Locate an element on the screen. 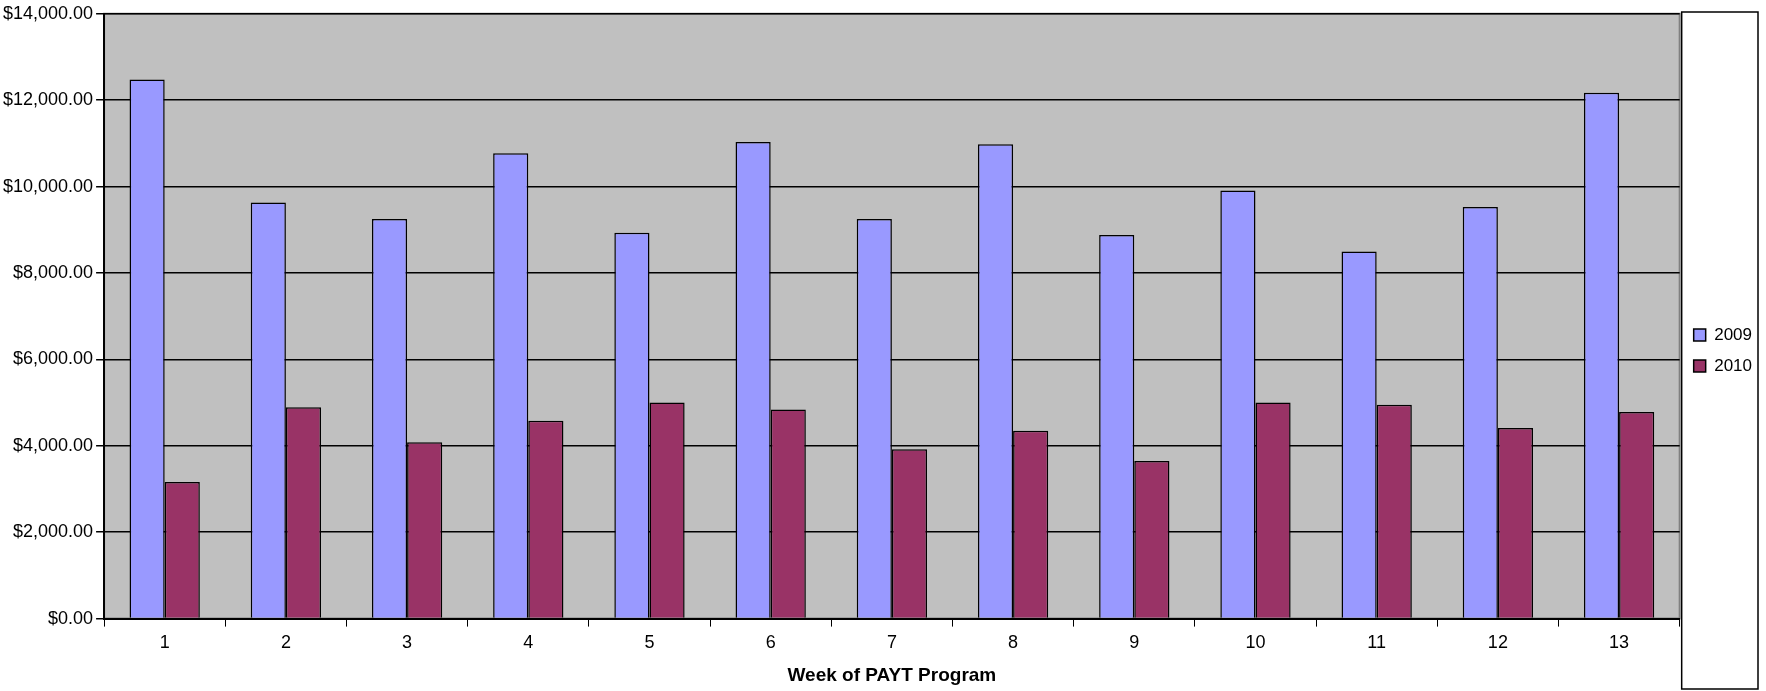 The height and width of the screenshot is (691, 1766). x-tick-label: 4 is located at coordinates (528, 642).